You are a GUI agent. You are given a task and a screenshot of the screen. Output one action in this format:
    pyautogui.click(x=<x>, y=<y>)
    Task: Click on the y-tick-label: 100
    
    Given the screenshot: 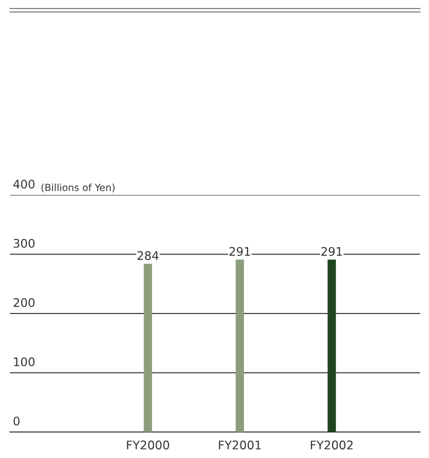 What is the action you would take?
    pyautogui.click(x=24, y=361)
    